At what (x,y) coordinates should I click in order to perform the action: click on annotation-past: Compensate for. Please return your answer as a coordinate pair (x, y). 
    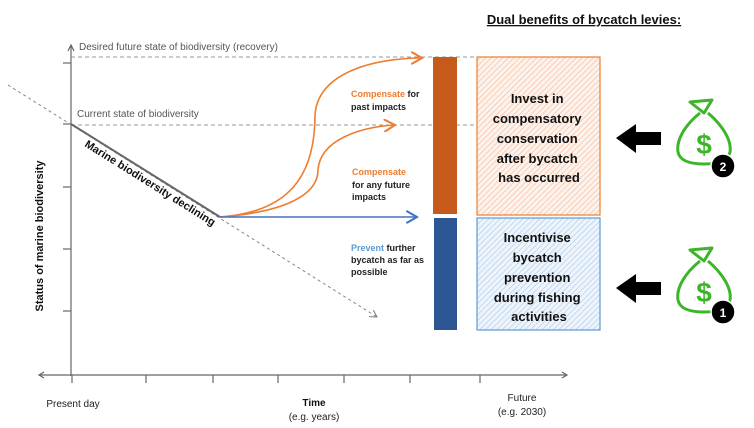
    Looking at the image, I should click on (385, 94).